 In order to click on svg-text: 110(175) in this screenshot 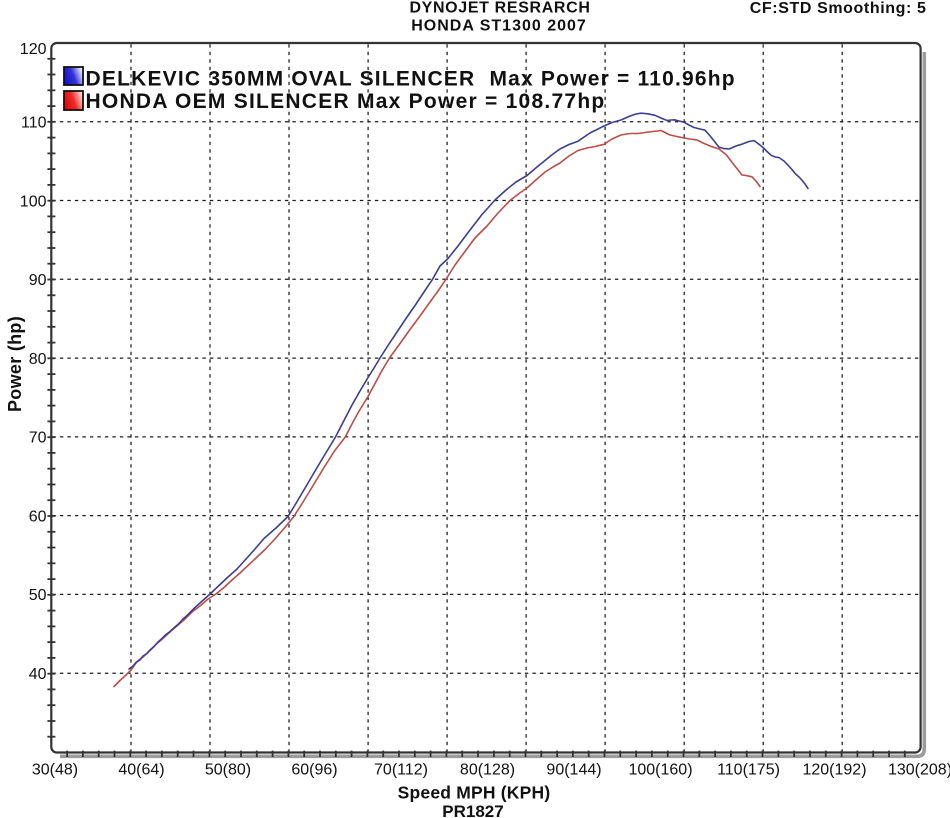, I will do `click(748, 770)`.